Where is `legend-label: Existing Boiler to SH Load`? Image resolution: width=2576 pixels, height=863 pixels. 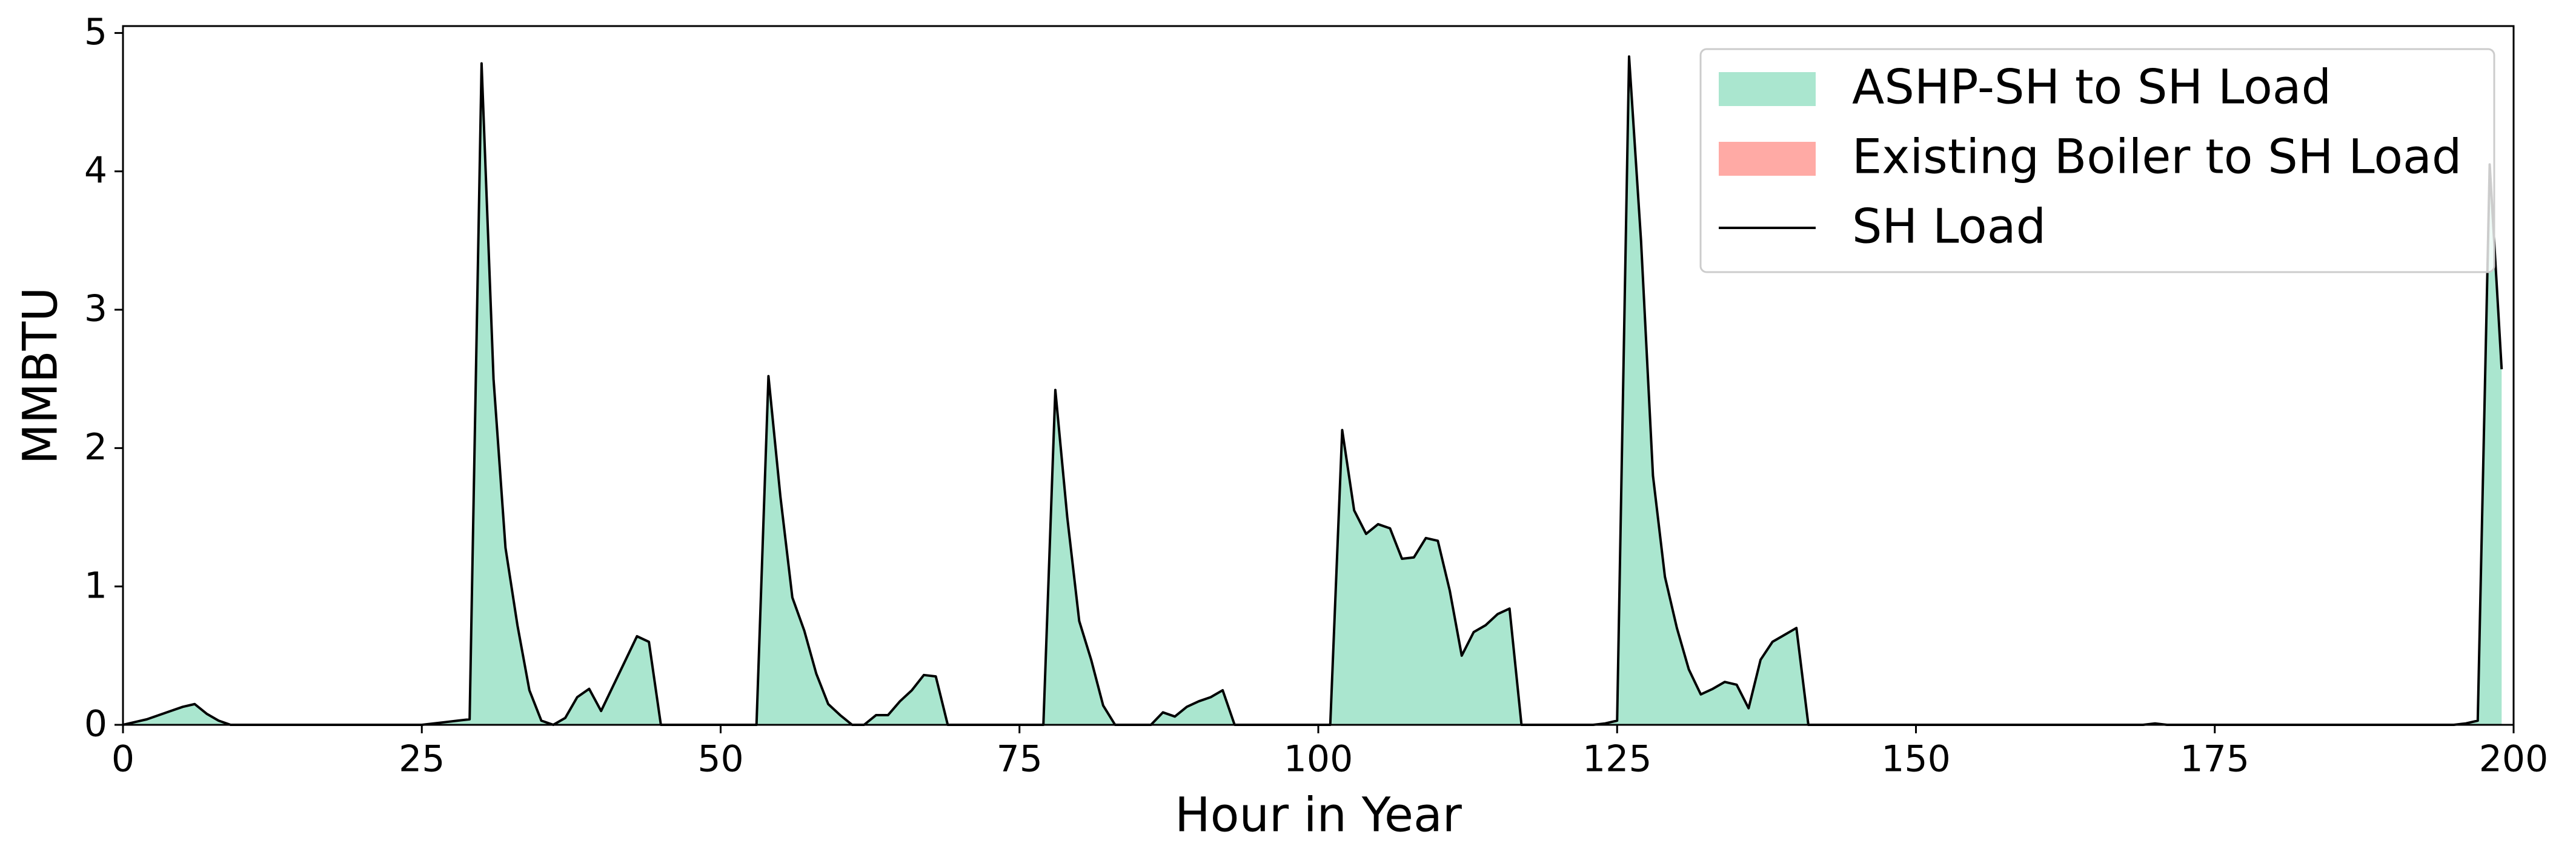 legend-label: Existing Boiler to SH Load is located at coordinates (2156, 157).